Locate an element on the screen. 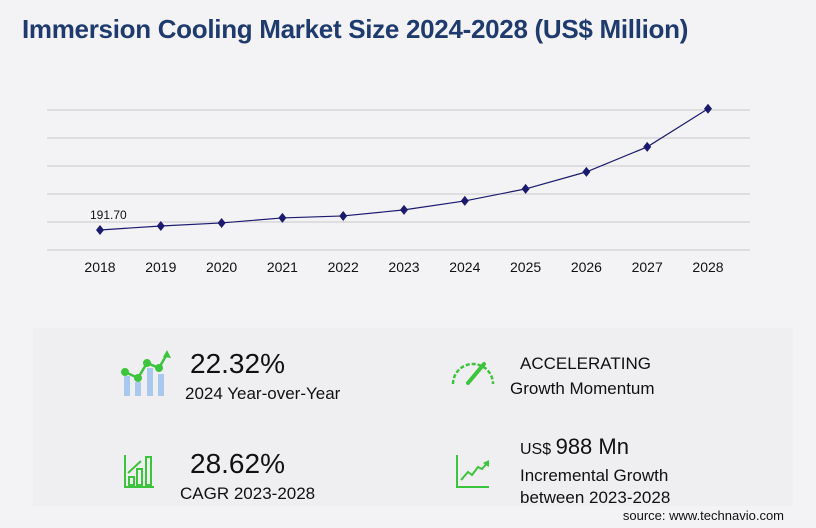 Image resolution: width=816 pixels, height=528 pixels. x-tick-label: 2024 is located at coordinates (464, 267).